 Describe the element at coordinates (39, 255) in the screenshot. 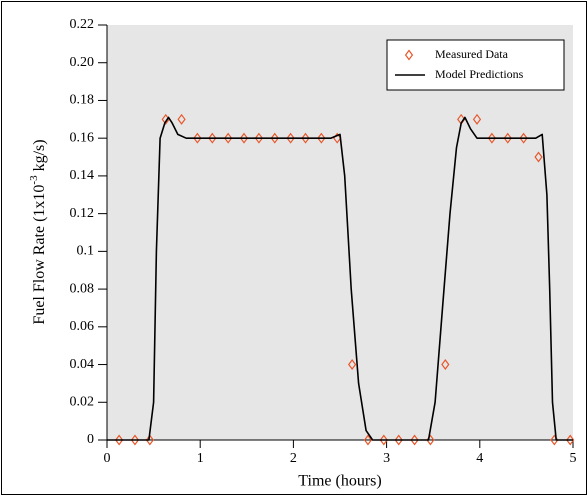

I see `y-label-text: Fuel Flow Rate (1x10` at that location.